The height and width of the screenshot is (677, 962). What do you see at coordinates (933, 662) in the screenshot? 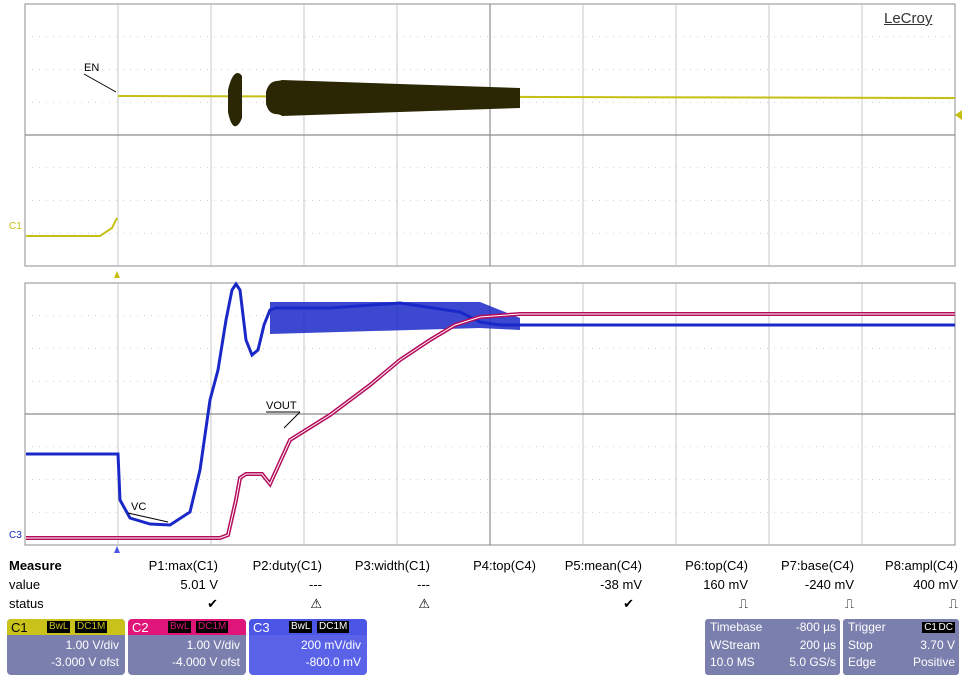
I see `trigger-slope: Positive` at bounding box center [933, 662].